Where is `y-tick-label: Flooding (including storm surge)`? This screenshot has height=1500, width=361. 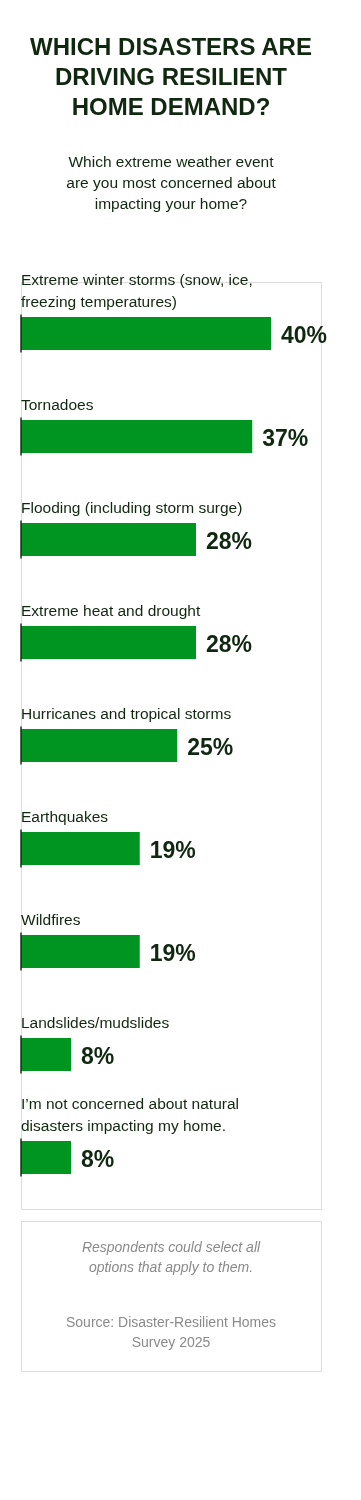 y-tick-label: Flooding (including storm surge) is located at coordinates (132, 507).